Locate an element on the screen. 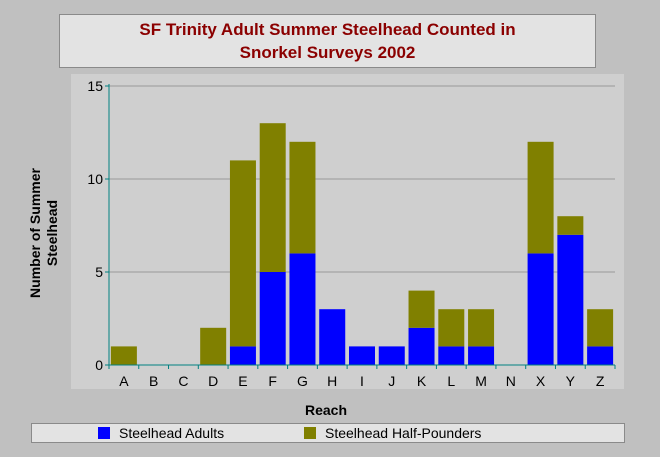  bar-adults-l is located at coordinates (451, 355).